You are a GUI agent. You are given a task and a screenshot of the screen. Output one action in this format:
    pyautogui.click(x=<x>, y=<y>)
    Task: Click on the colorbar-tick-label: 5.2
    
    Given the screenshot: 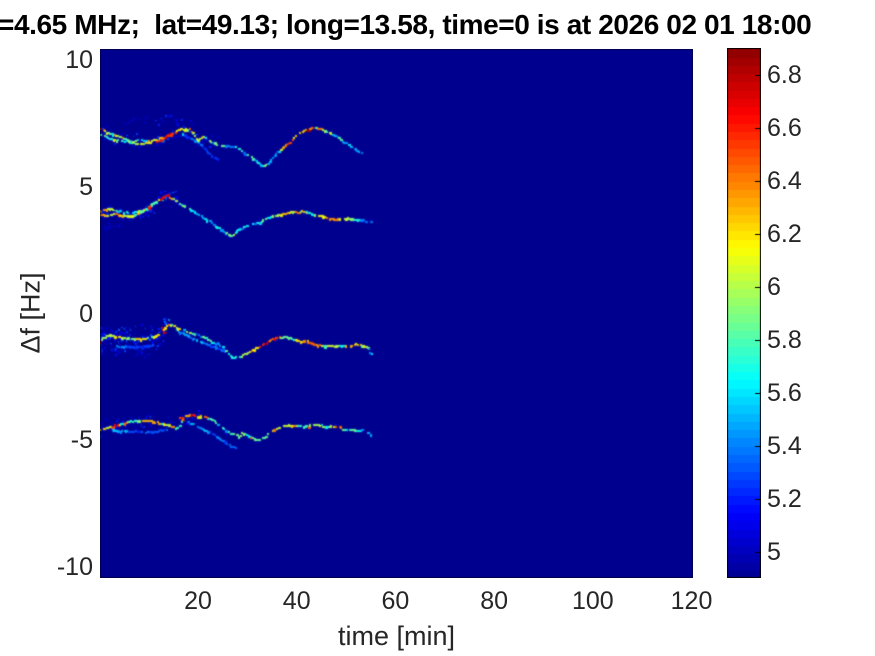 What is the action you would take?
    pyautogui.click(x=784, y=498)
    